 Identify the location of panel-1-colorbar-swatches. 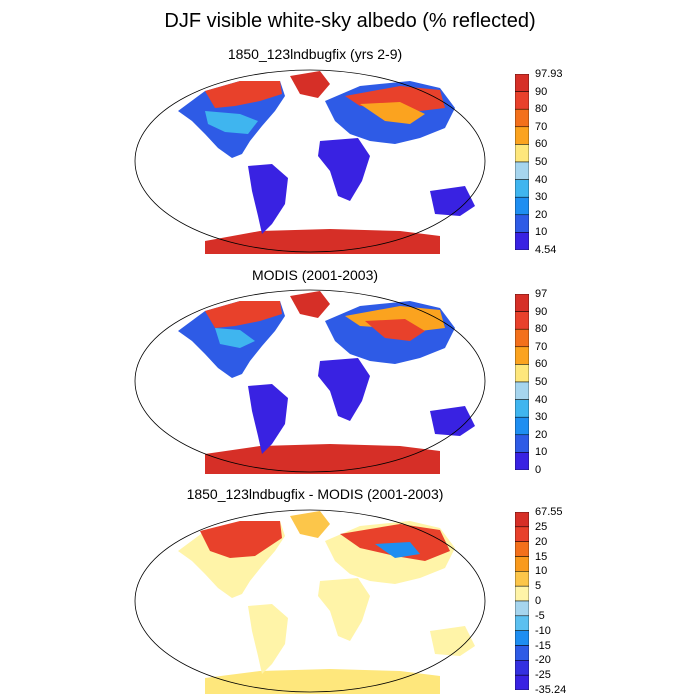
(522, 162).